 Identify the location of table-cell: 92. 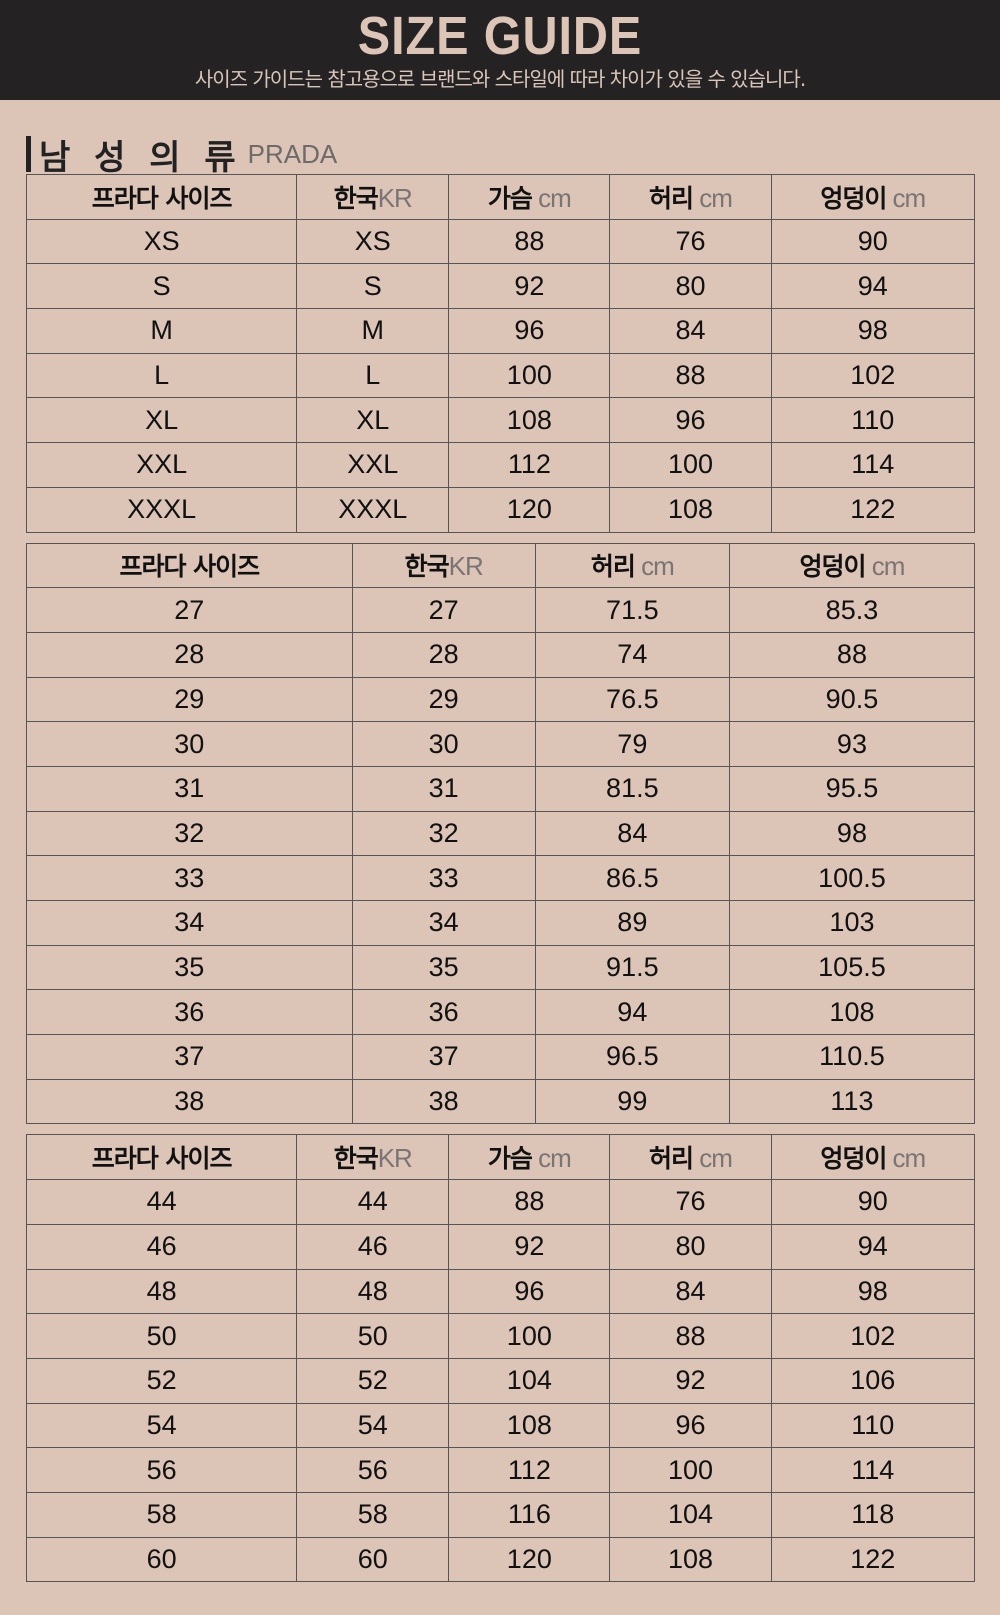
(529, 286).